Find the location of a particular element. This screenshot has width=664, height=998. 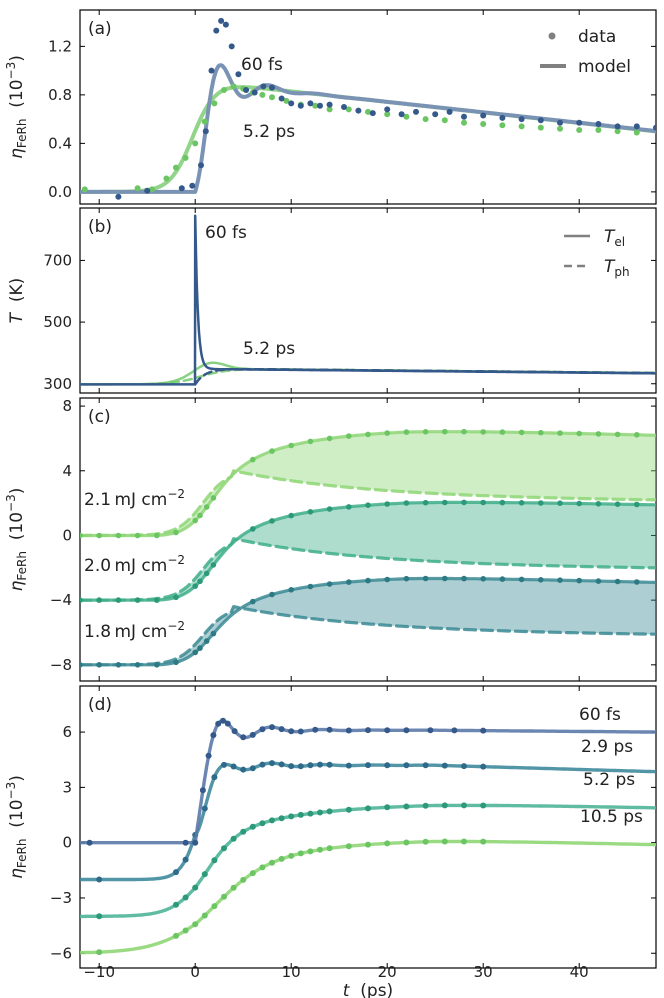

y-label-symbol: η is located at coordinates (17, 585).